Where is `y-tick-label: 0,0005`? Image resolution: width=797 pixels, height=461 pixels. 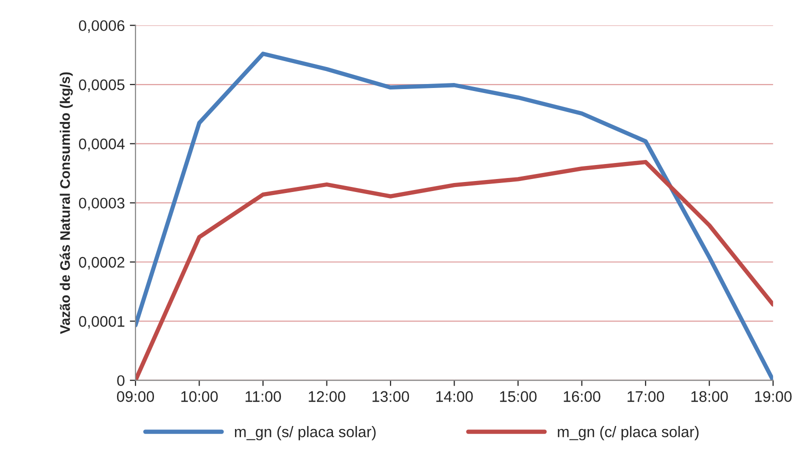 y-tick-label: 0,0005 is located at coordinates (101, 85).